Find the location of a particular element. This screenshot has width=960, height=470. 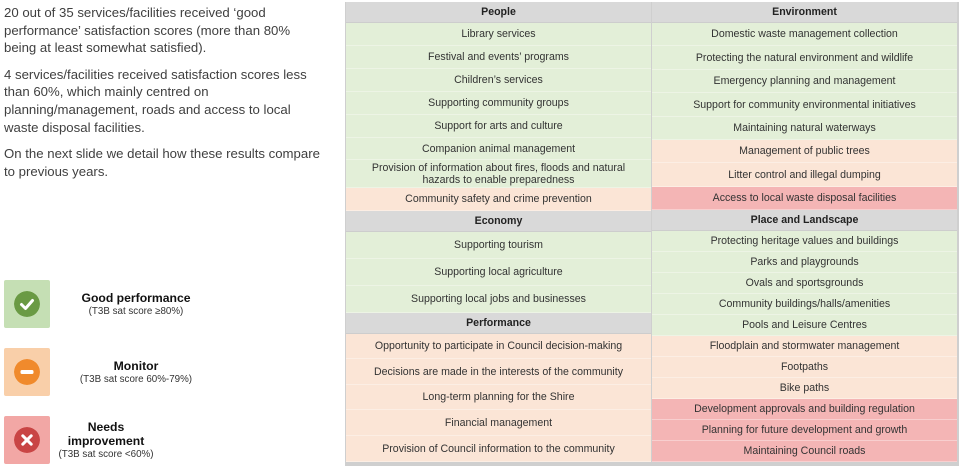

place-item: Pools and Leisure Centres is located at coordinates (804, 325).